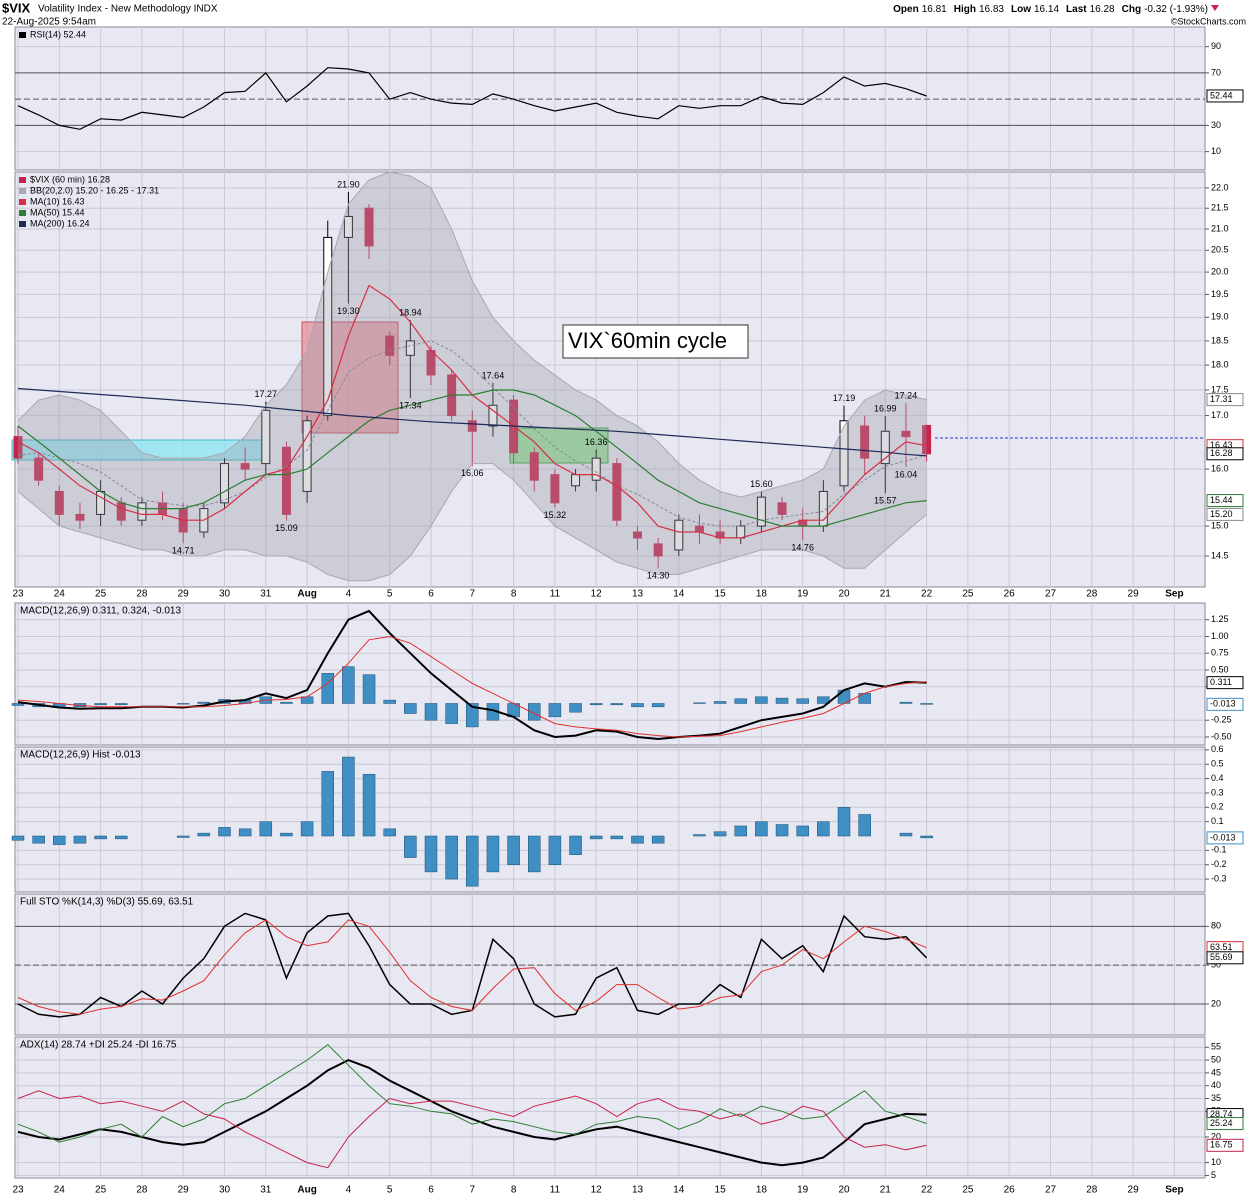 Image resolution: width=1250 pixels, height=1200 pixels. I want to click on x-tick-label: 4, so click(349, 1190).